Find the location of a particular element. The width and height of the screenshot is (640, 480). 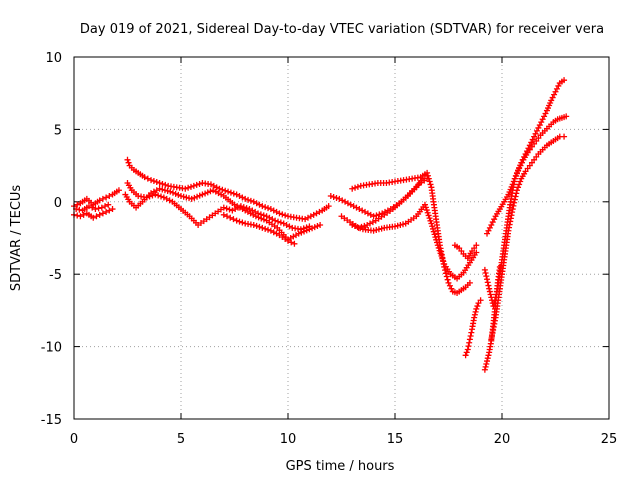

series-track-j is located at coordinates (388, 181).